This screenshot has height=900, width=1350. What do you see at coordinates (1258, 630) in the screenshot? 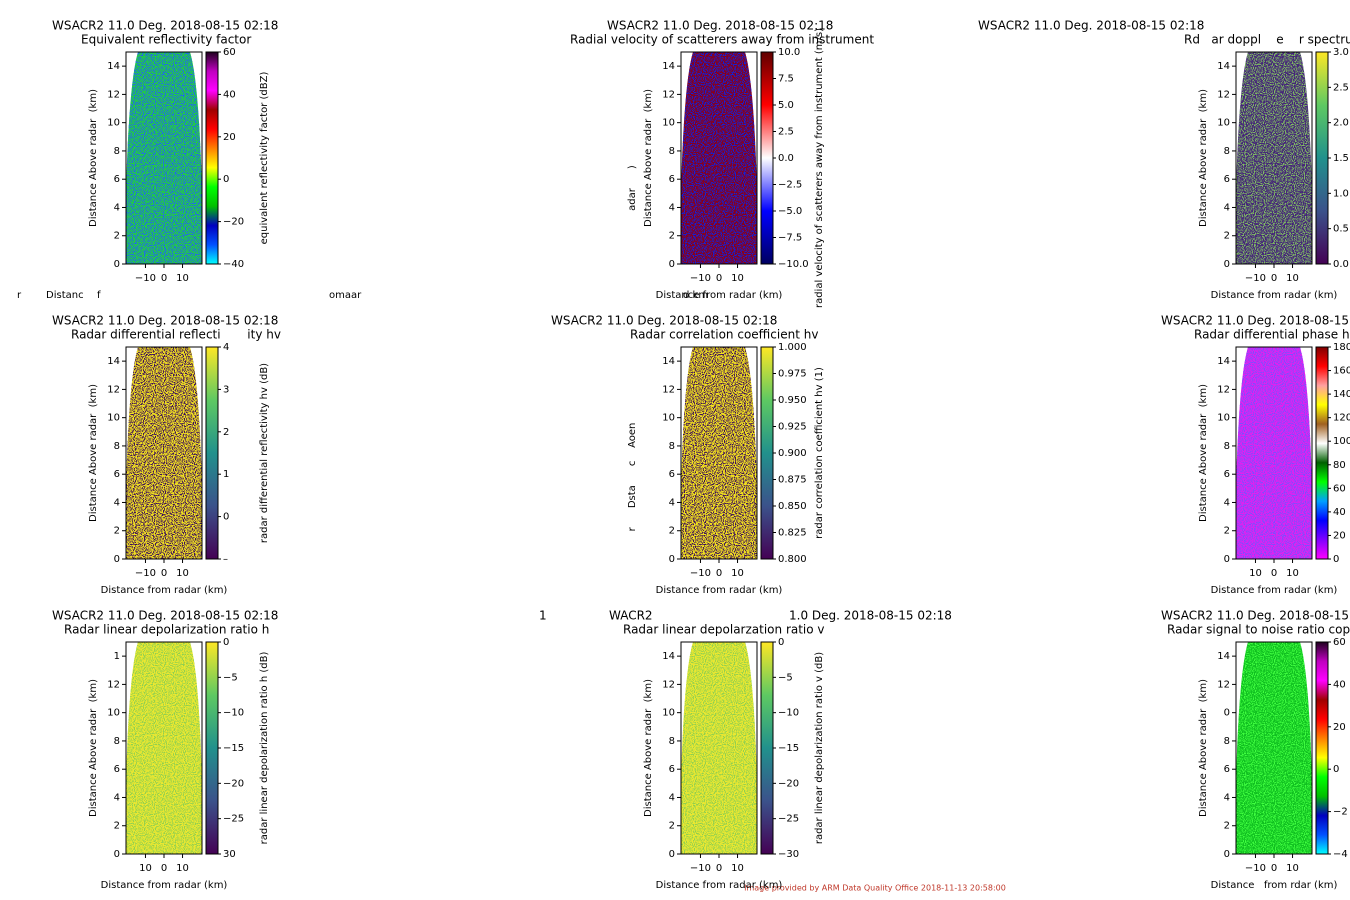
I see `panel-subtitle: Radar signal to noise ratio copo` at bounding box center [1258, 630].